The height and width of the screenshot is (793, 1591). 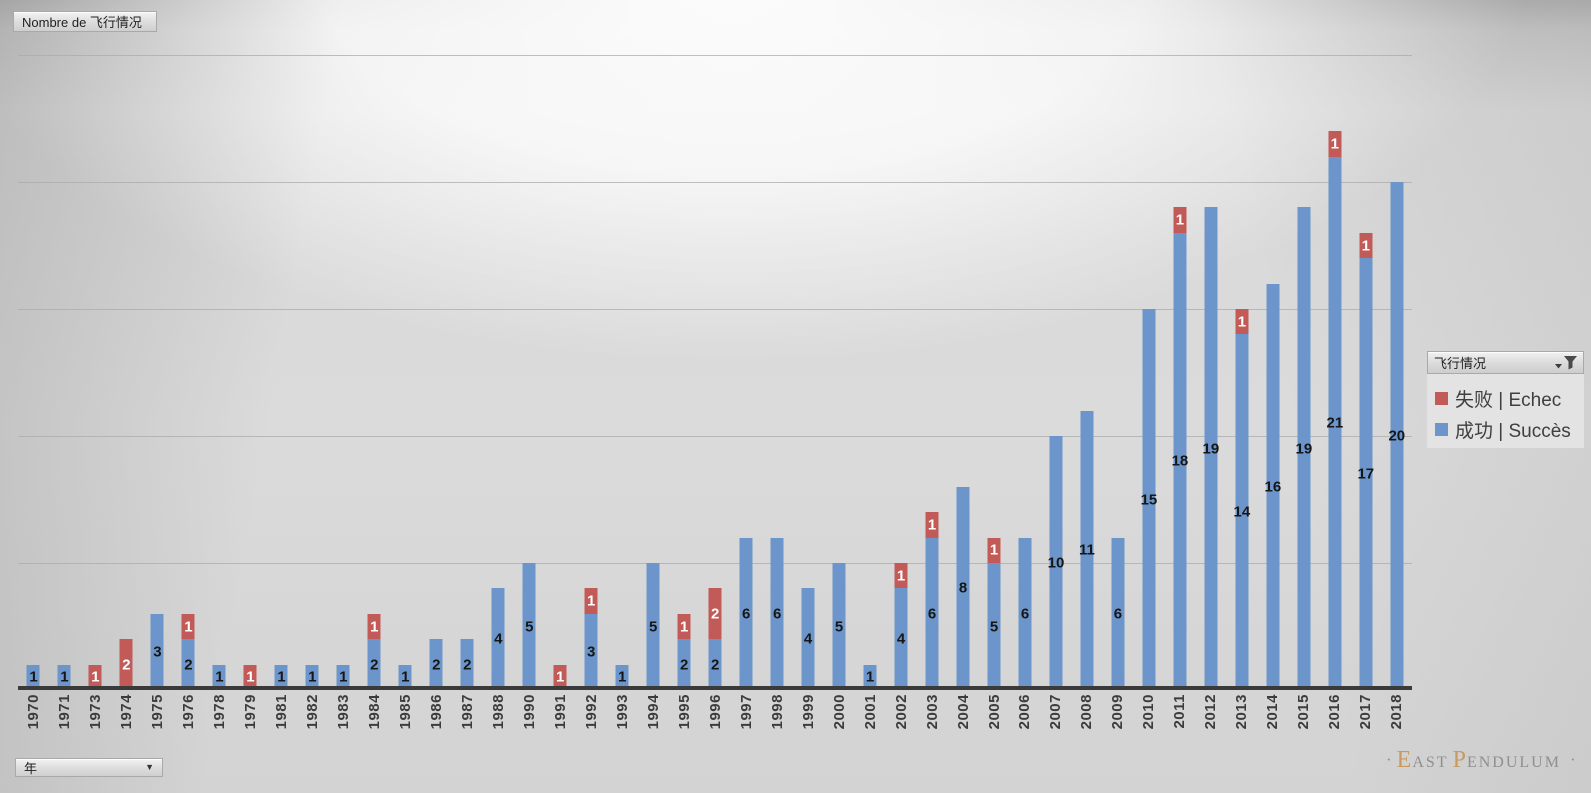 I want to click on legend-field-button: 飞行情况, so click(x=1505, y=362).